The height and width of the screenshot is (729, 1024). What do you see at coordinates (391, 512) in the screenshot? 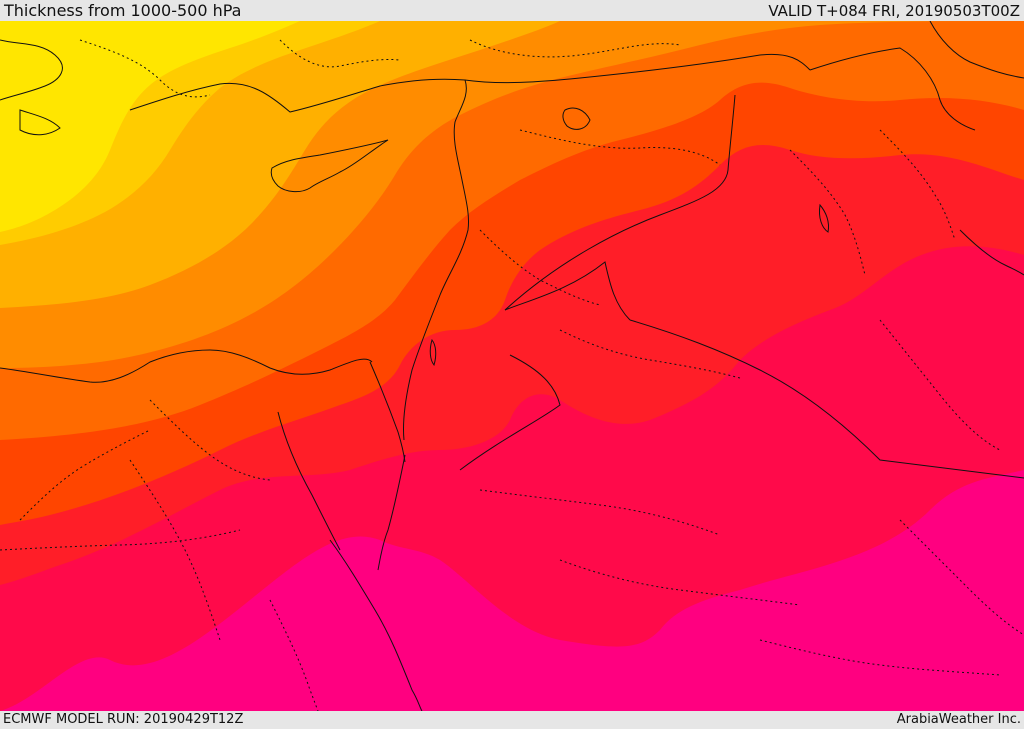
I see `red-sea-east` at bounding box center [391, 512].